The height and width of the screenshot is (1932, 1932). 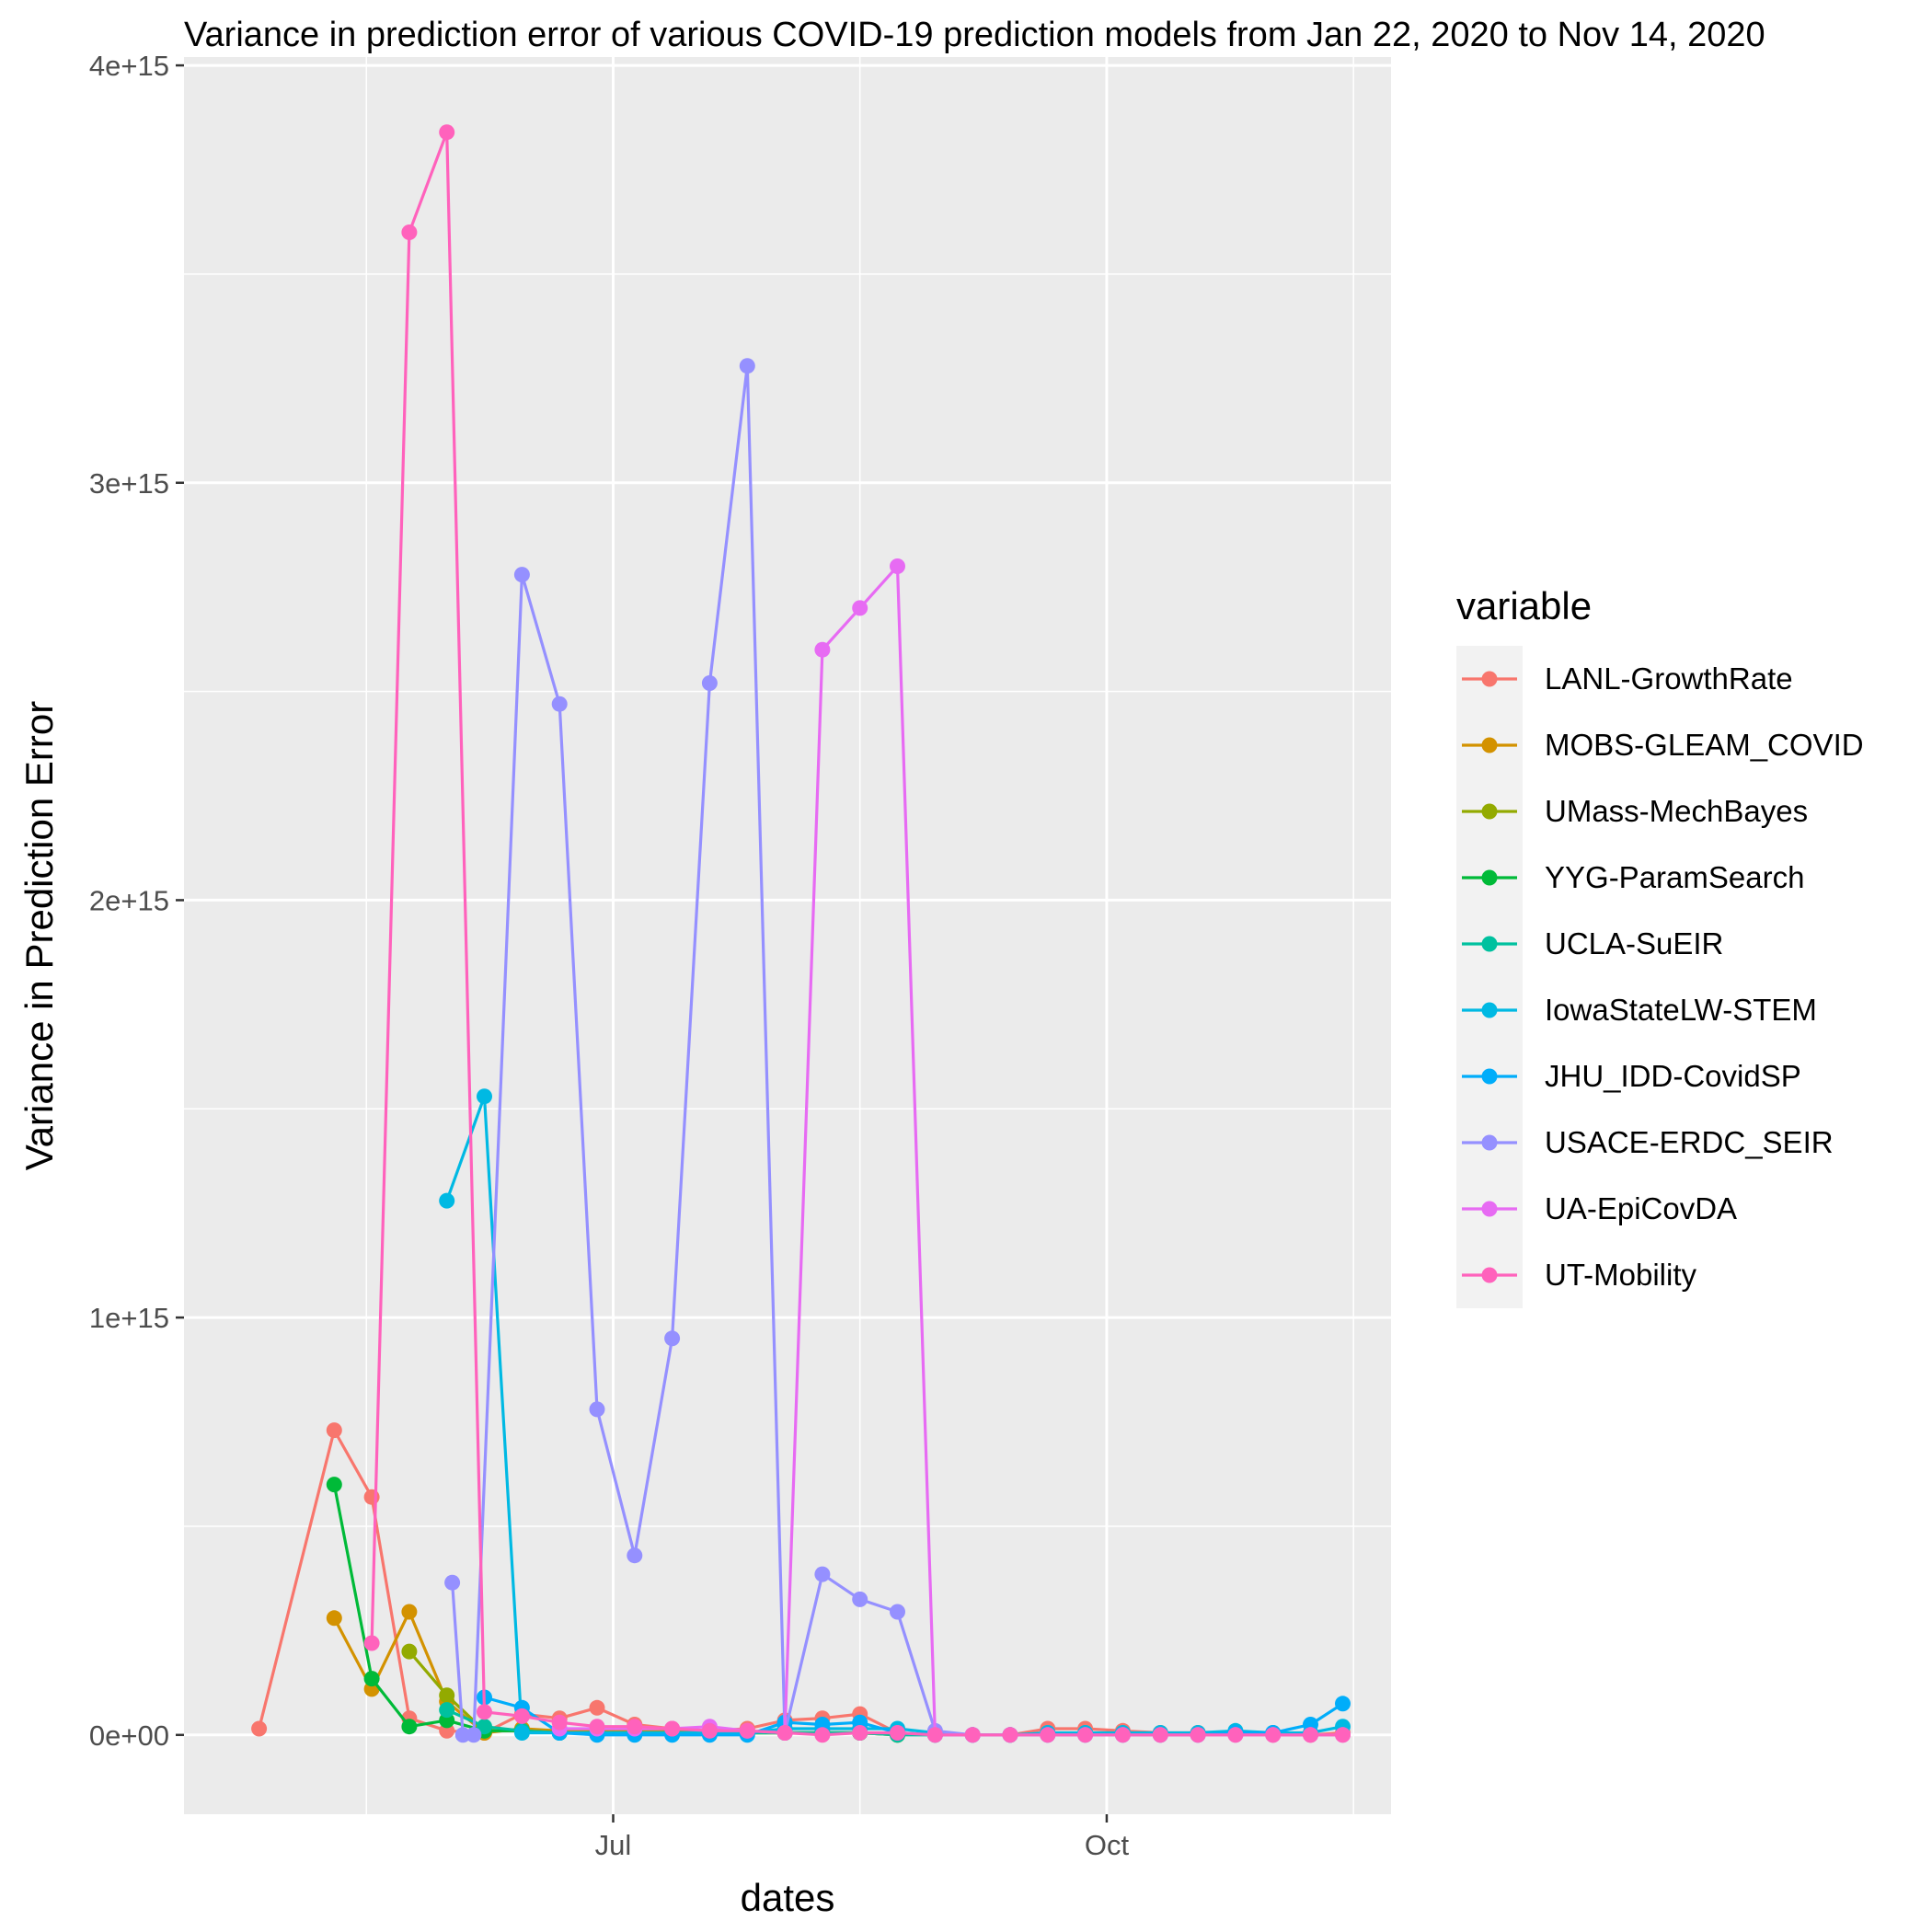 What do you see at coordinates (1681, 1010) in the screenshot?
I see `legend-label: IowaStateLW-STEM` at bounding box center [1681, 1010].